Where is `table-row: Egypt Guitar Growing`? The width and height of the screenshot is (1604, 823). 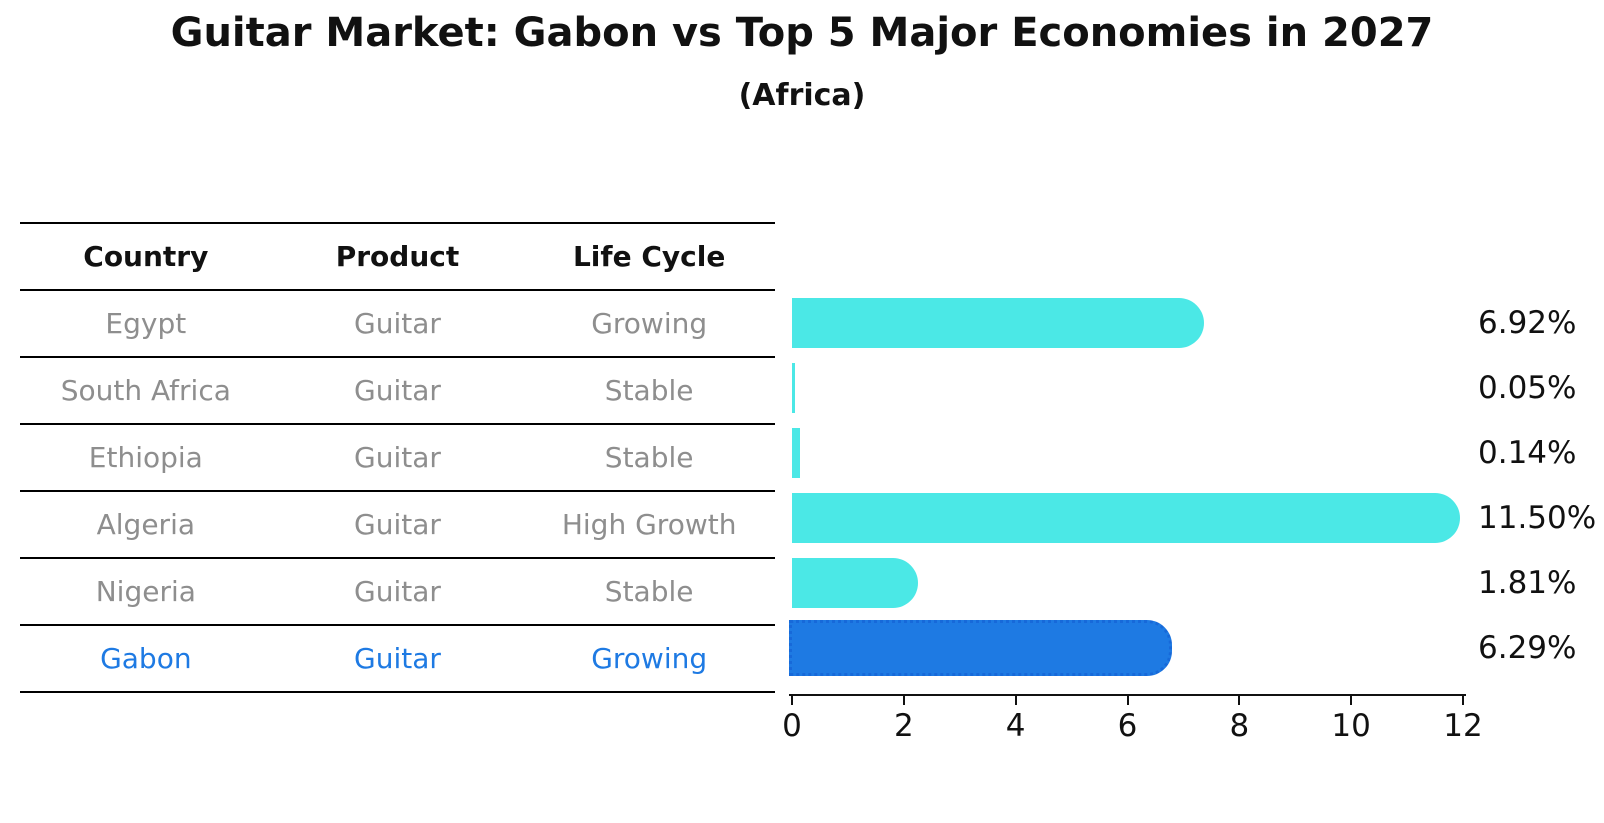 table-row: Egypt Guitar Growing is located at coordinates (397, 323).